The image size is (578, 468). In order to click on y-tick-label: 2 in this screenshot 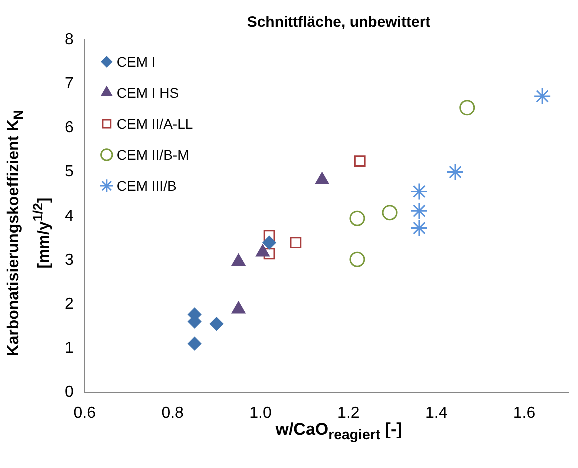, I will do `click(69, 305)`.